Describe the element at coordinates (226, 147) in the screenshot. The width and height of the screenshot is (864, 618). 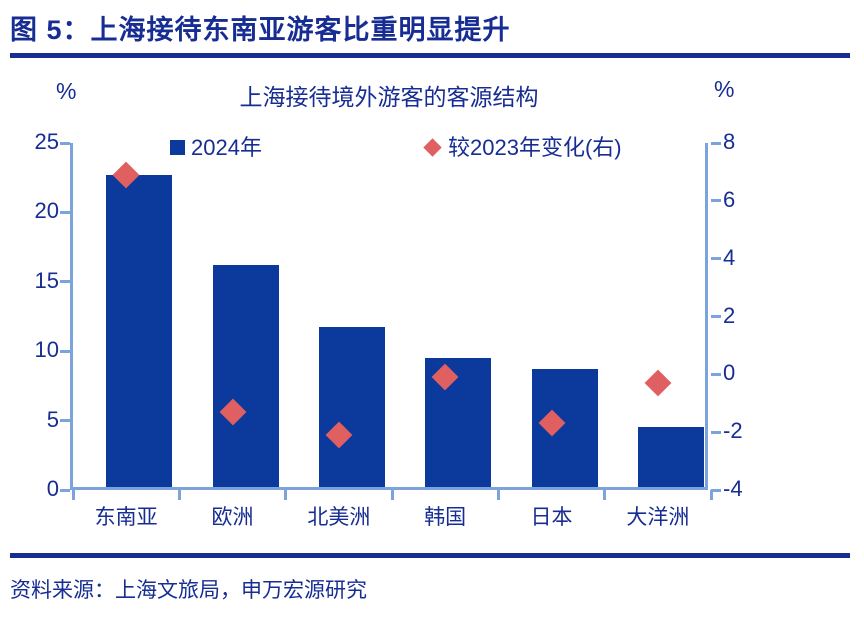
I see `legend-label-2024: 2024年` at that location.